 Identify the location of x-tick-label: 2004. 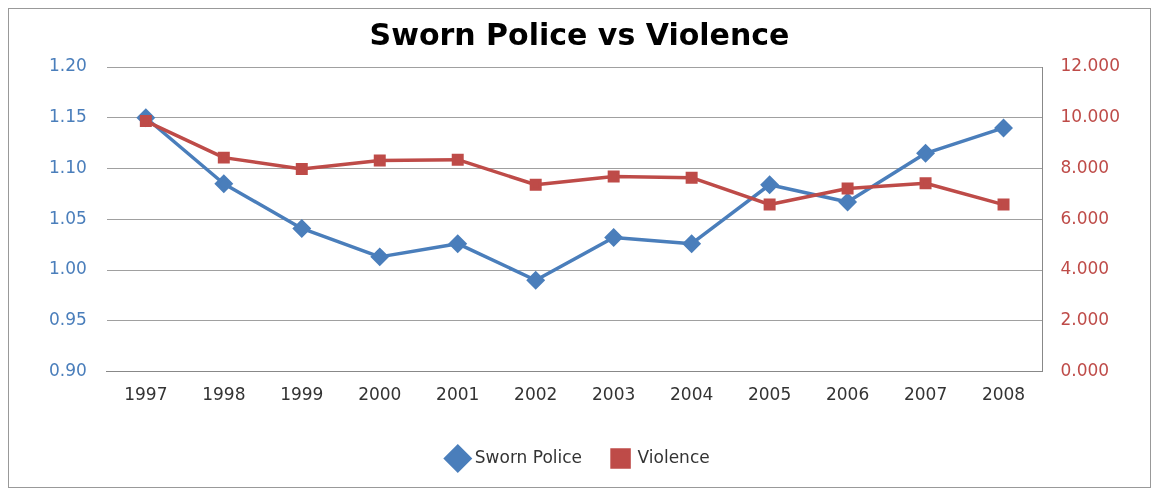
(692, 394).